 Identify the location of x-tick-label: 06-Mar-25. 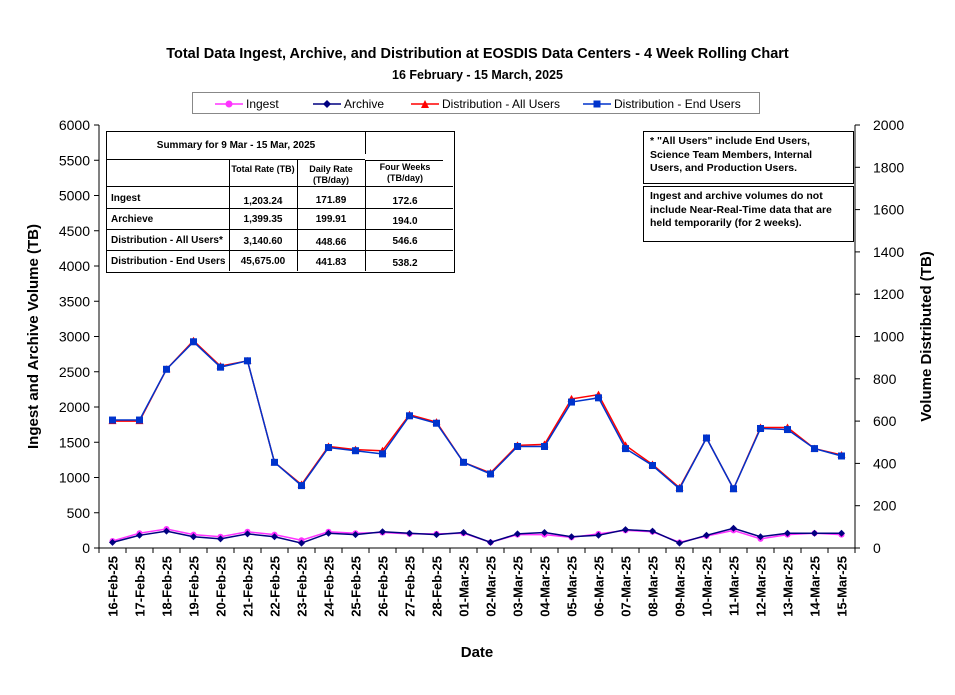
(599, 586).